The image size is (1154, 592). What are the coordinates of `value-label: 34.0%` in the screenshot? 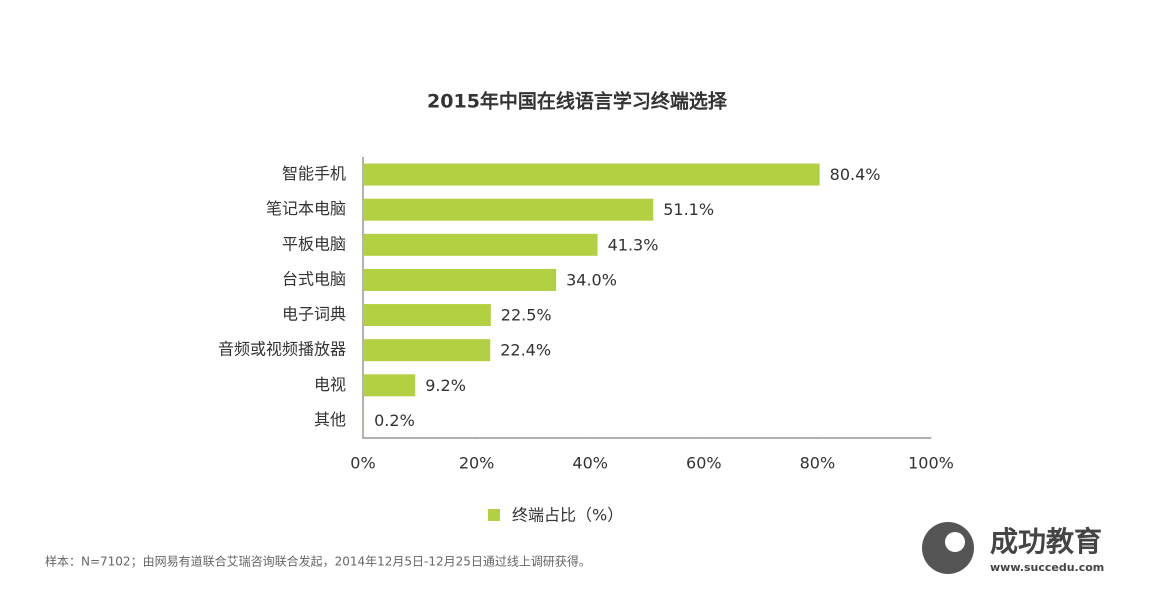 It's located at (591, 279).